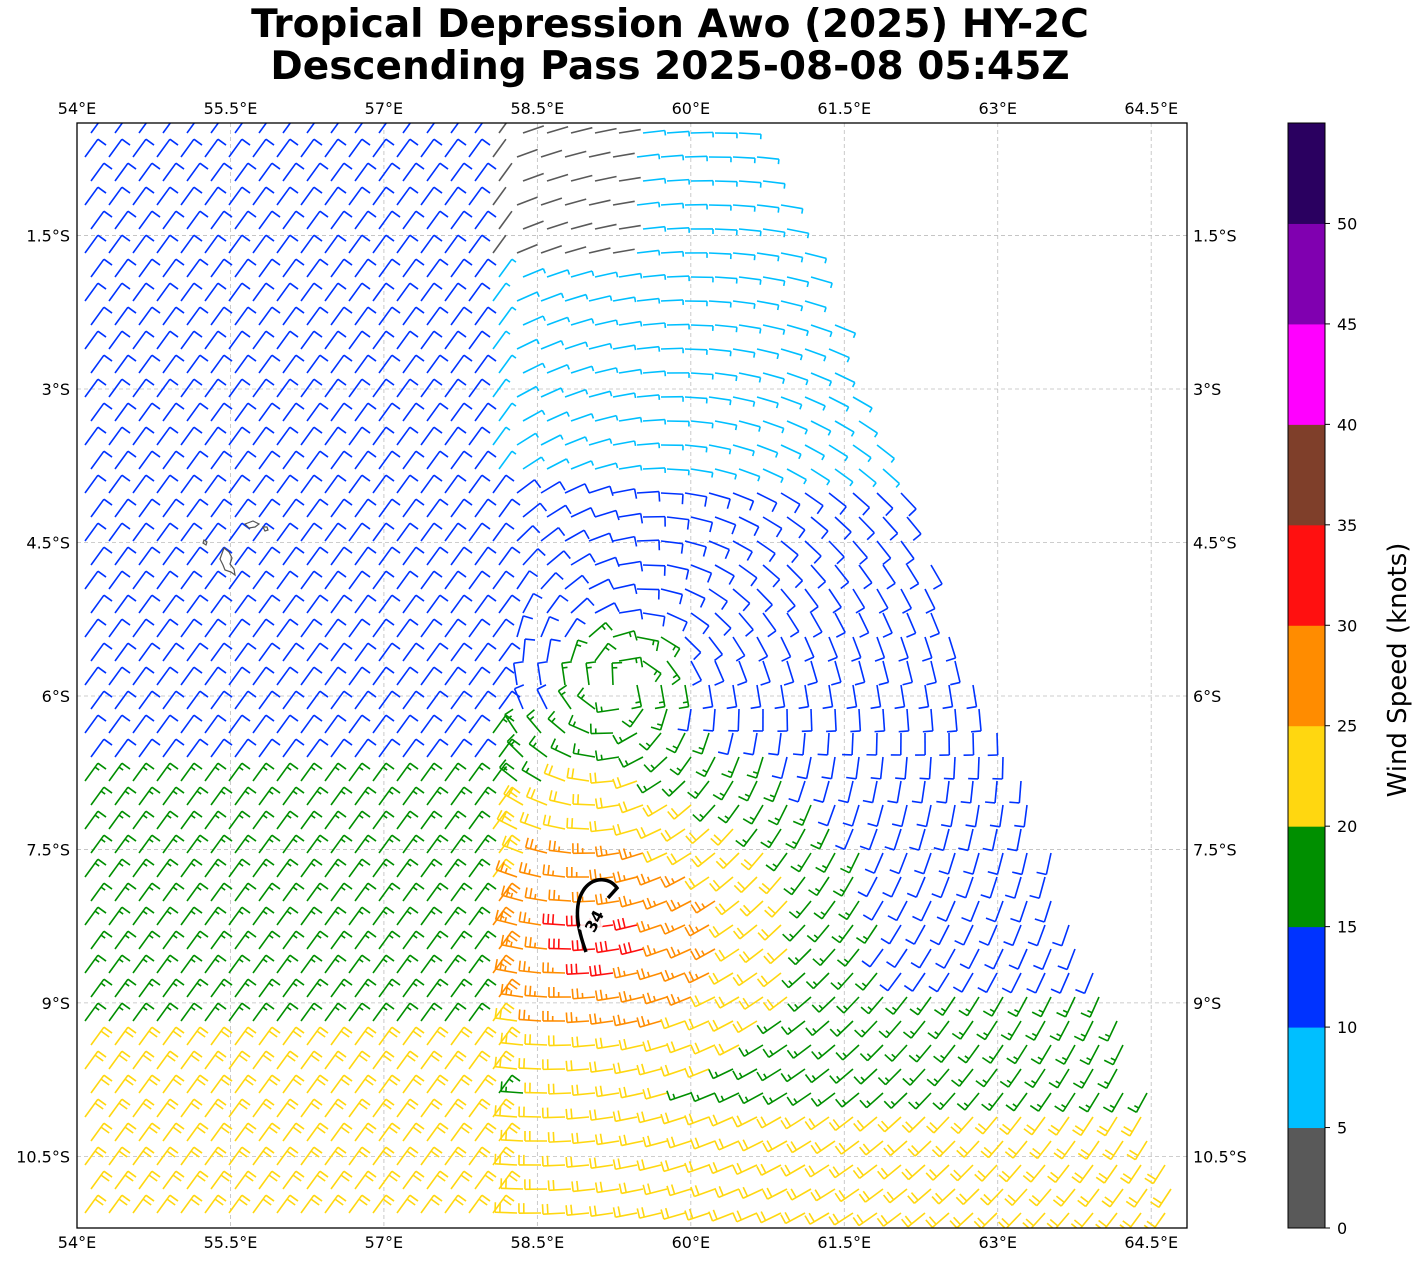  What do you see at coordinates (1215, 849) in the screenshot?
I see `lat-tick-right: 7.5°S` at bounding box center [1215, 849].